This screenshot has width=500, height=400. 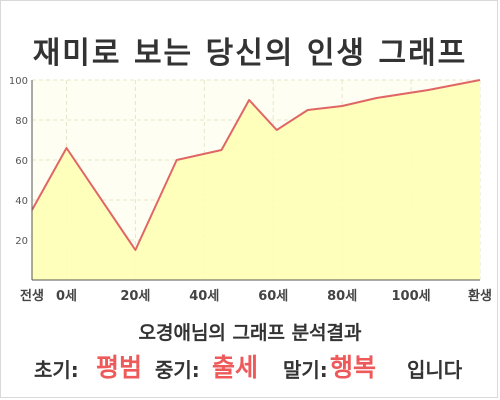 I want to click on analysis-summary: 오경애님의 그래프 분석결과, so click(x=250, y=333).